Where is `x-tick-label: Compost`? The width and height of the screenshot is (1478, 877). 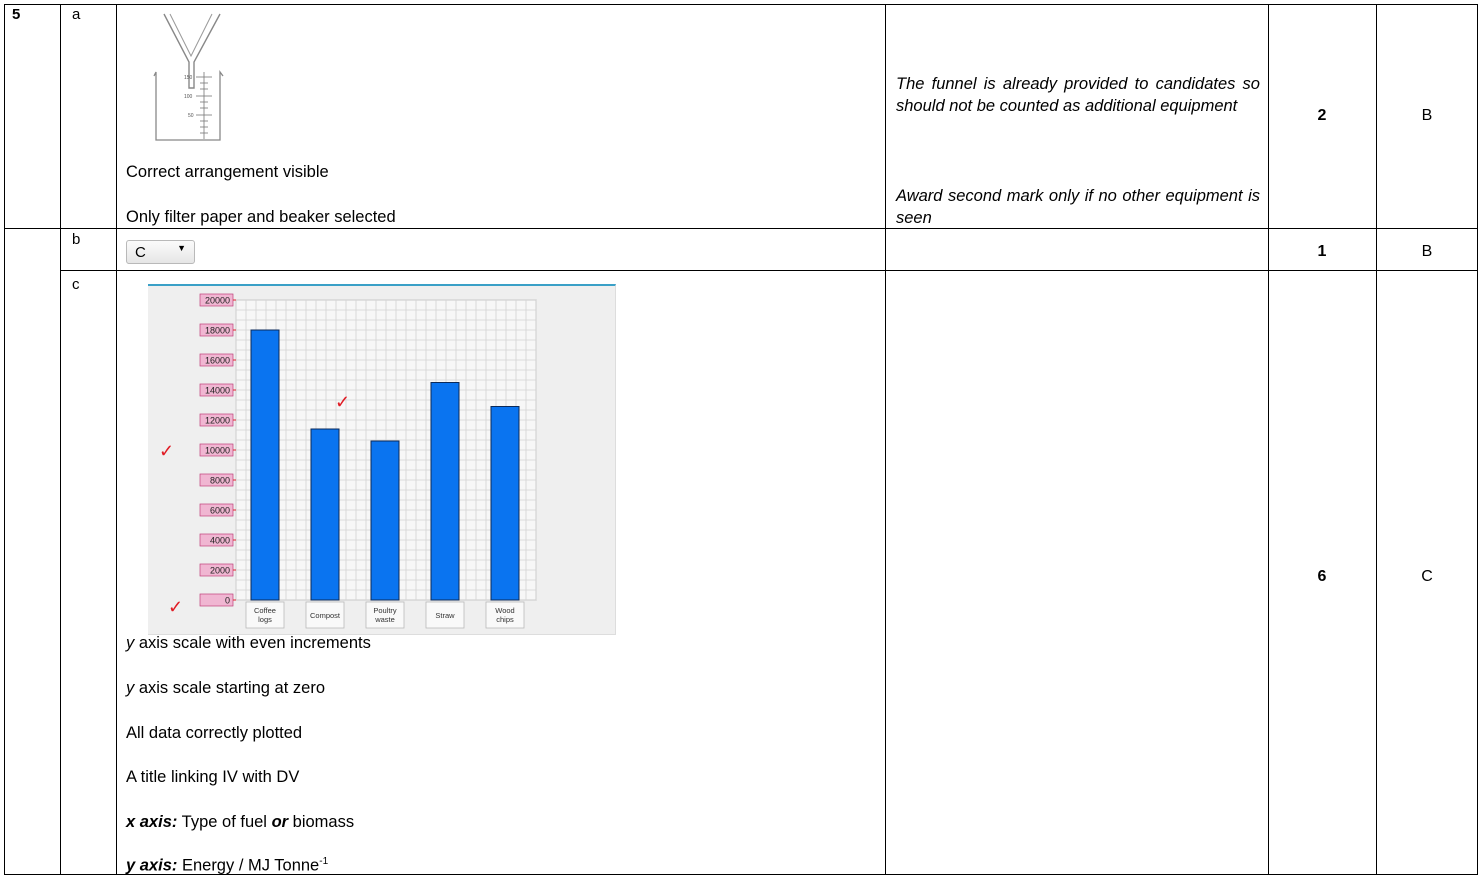 x-tick-label: Compost is located at coordinates (325, 615).